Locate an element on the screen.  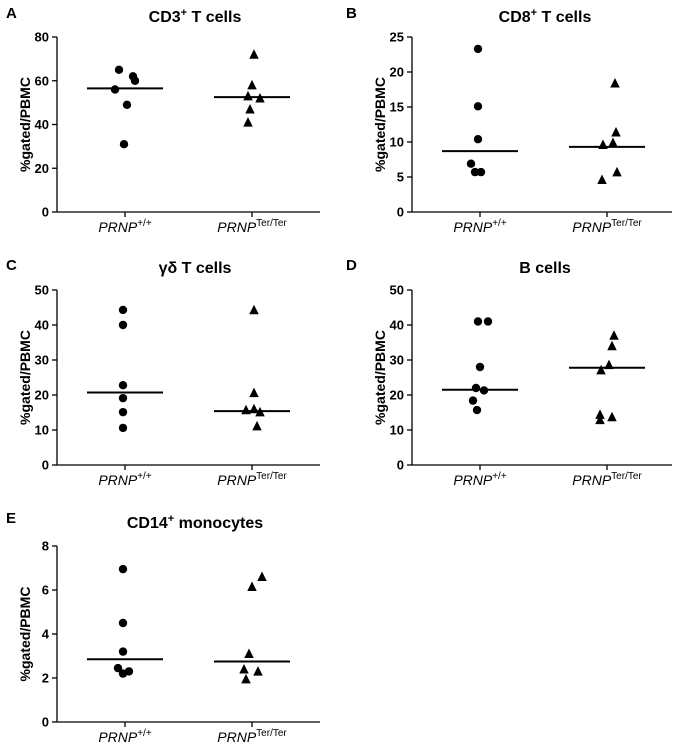
y-tick-label: 30 is located at coordinates (397, 360).